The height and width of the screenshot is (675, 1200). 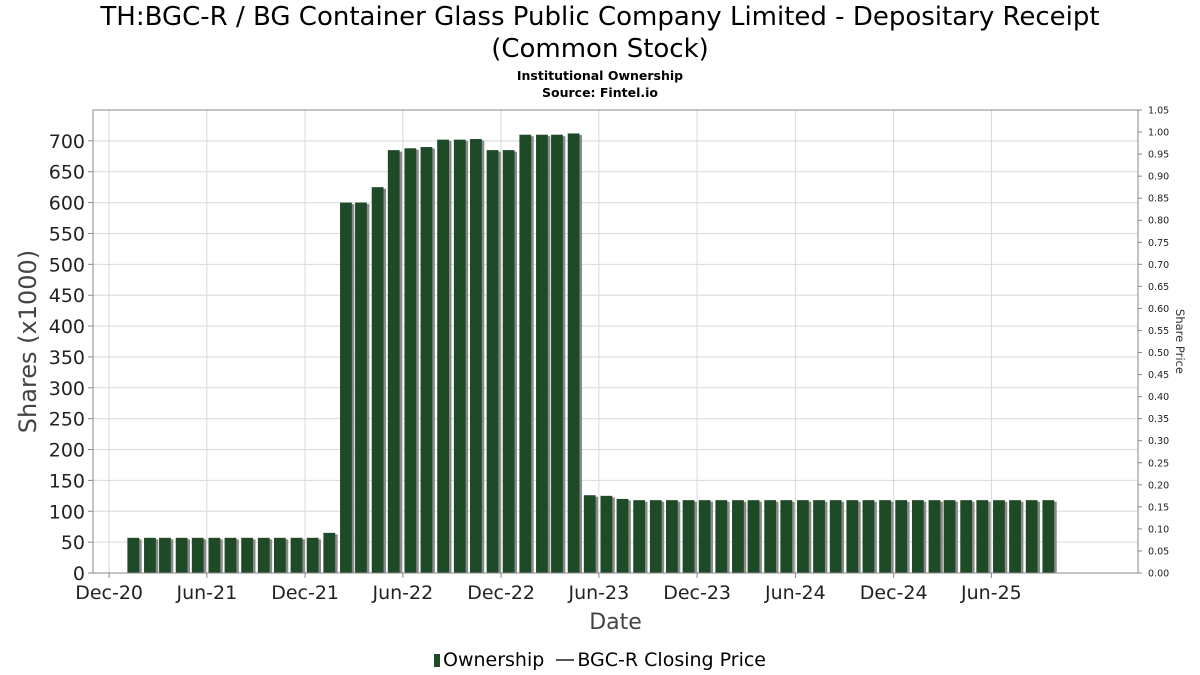 What do you see at coordinates (1158, 177) in the screenshot?
I see `y2-tick-label: 0.90` at bounding box center [1158, 177].